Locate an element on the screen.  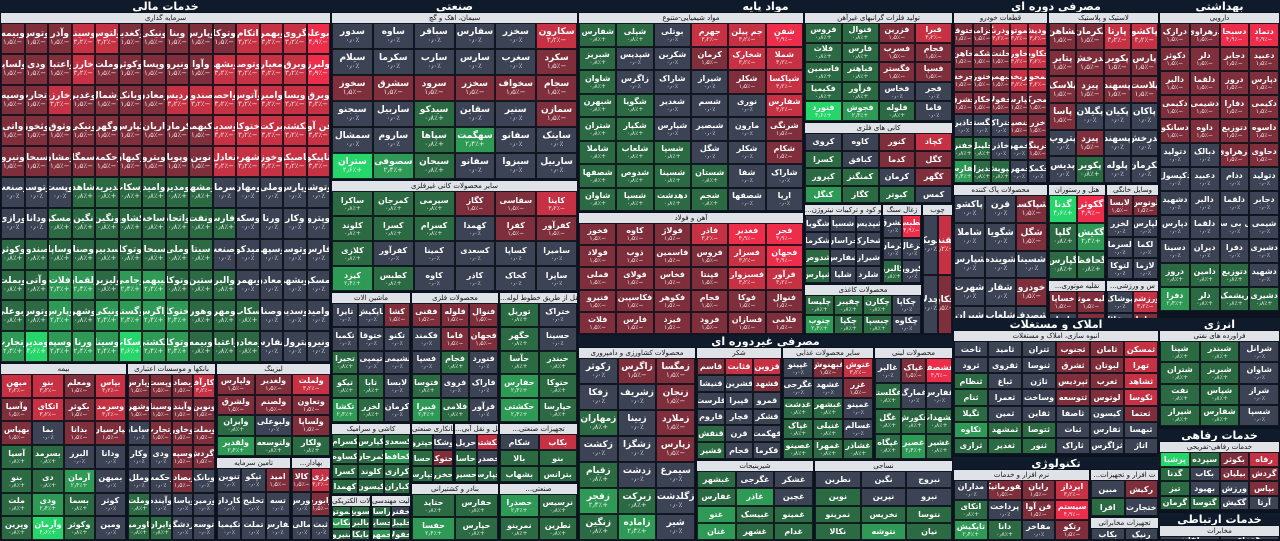
stock-tile: لابسا ۰٫۰٪ is located at coordinates (397, 386).